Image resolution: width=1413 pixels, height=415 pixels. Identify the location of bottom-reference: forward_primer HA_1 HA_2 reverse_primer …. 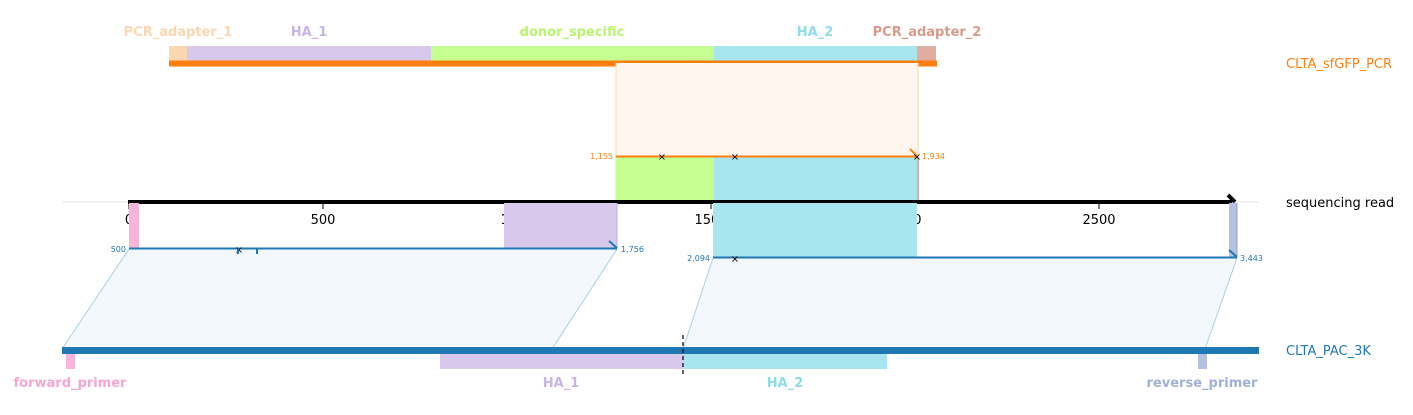
(692, 363).